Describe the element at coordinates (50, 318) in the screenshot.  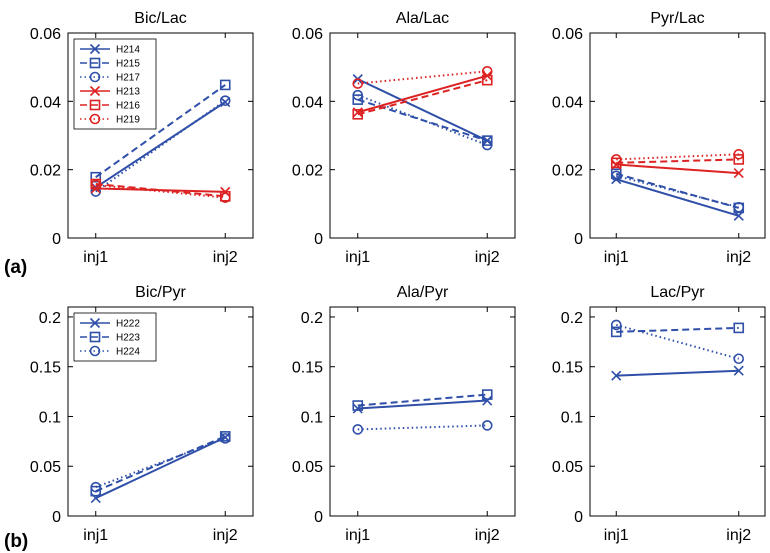
I see `y-tick-label: 0.2` at that location.